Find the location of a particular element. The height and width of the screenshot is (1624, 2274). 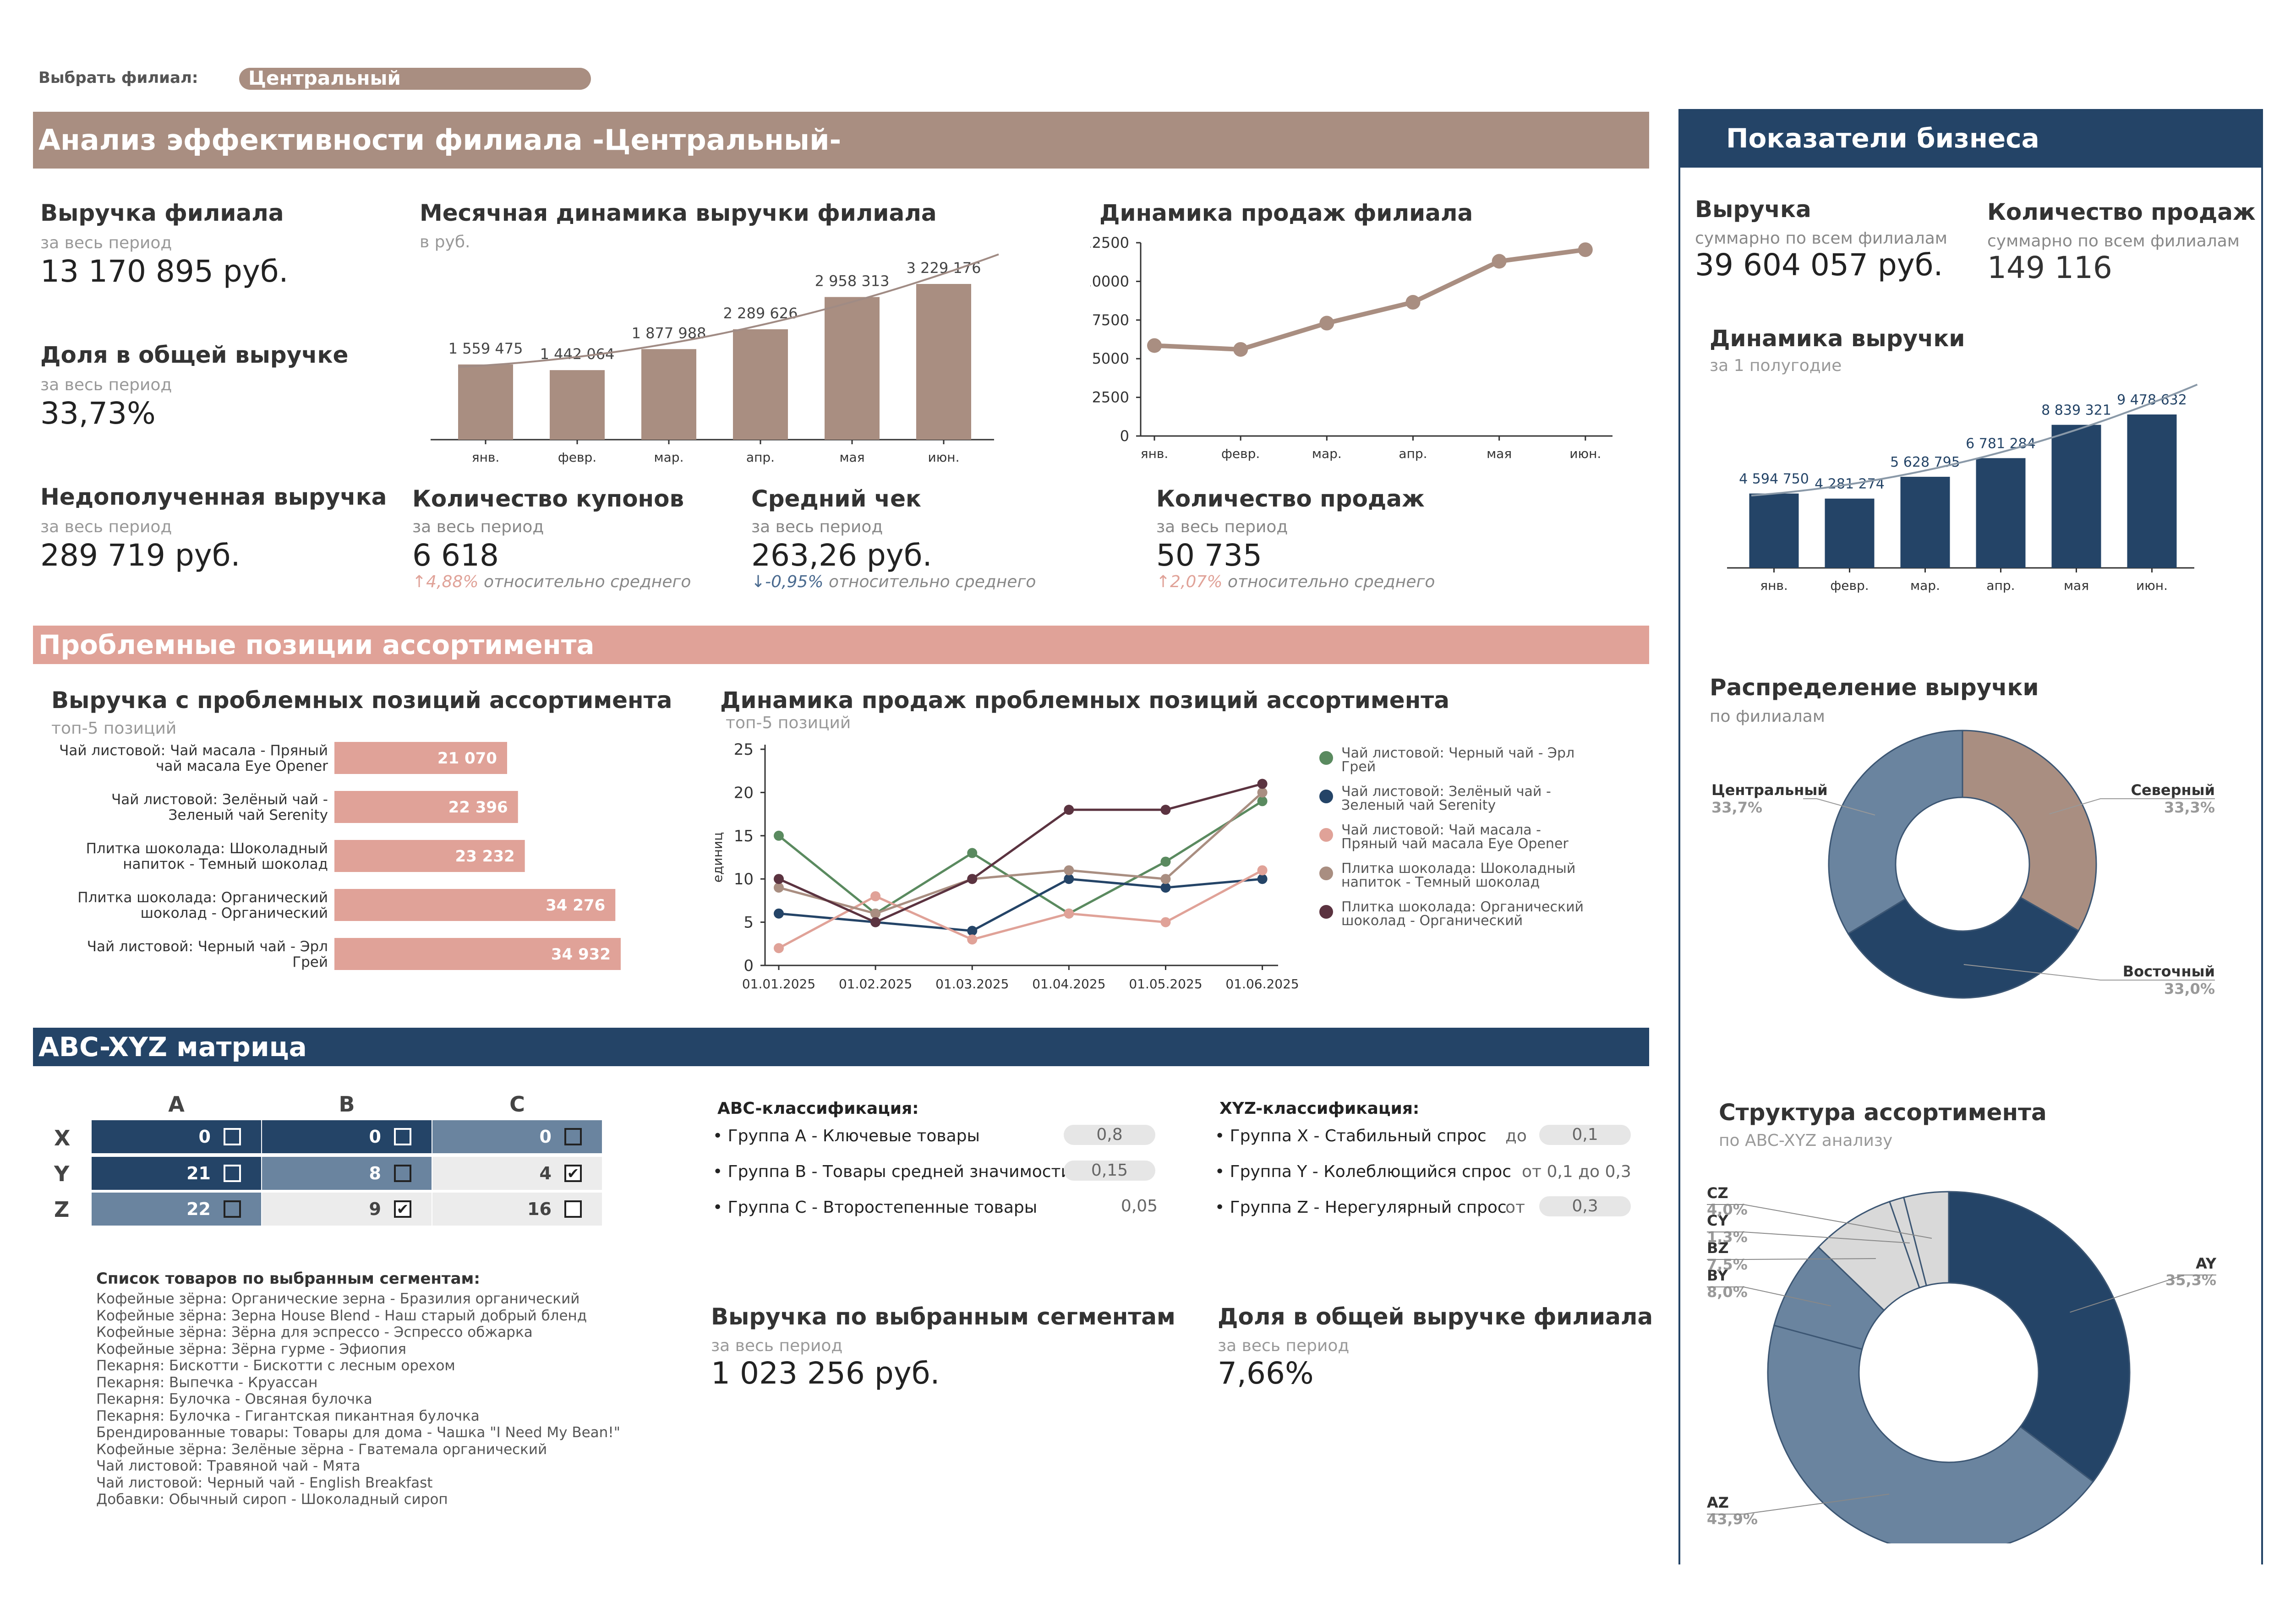

kpi-sales-sub: за весь период is located at coordinates (1222, 527).